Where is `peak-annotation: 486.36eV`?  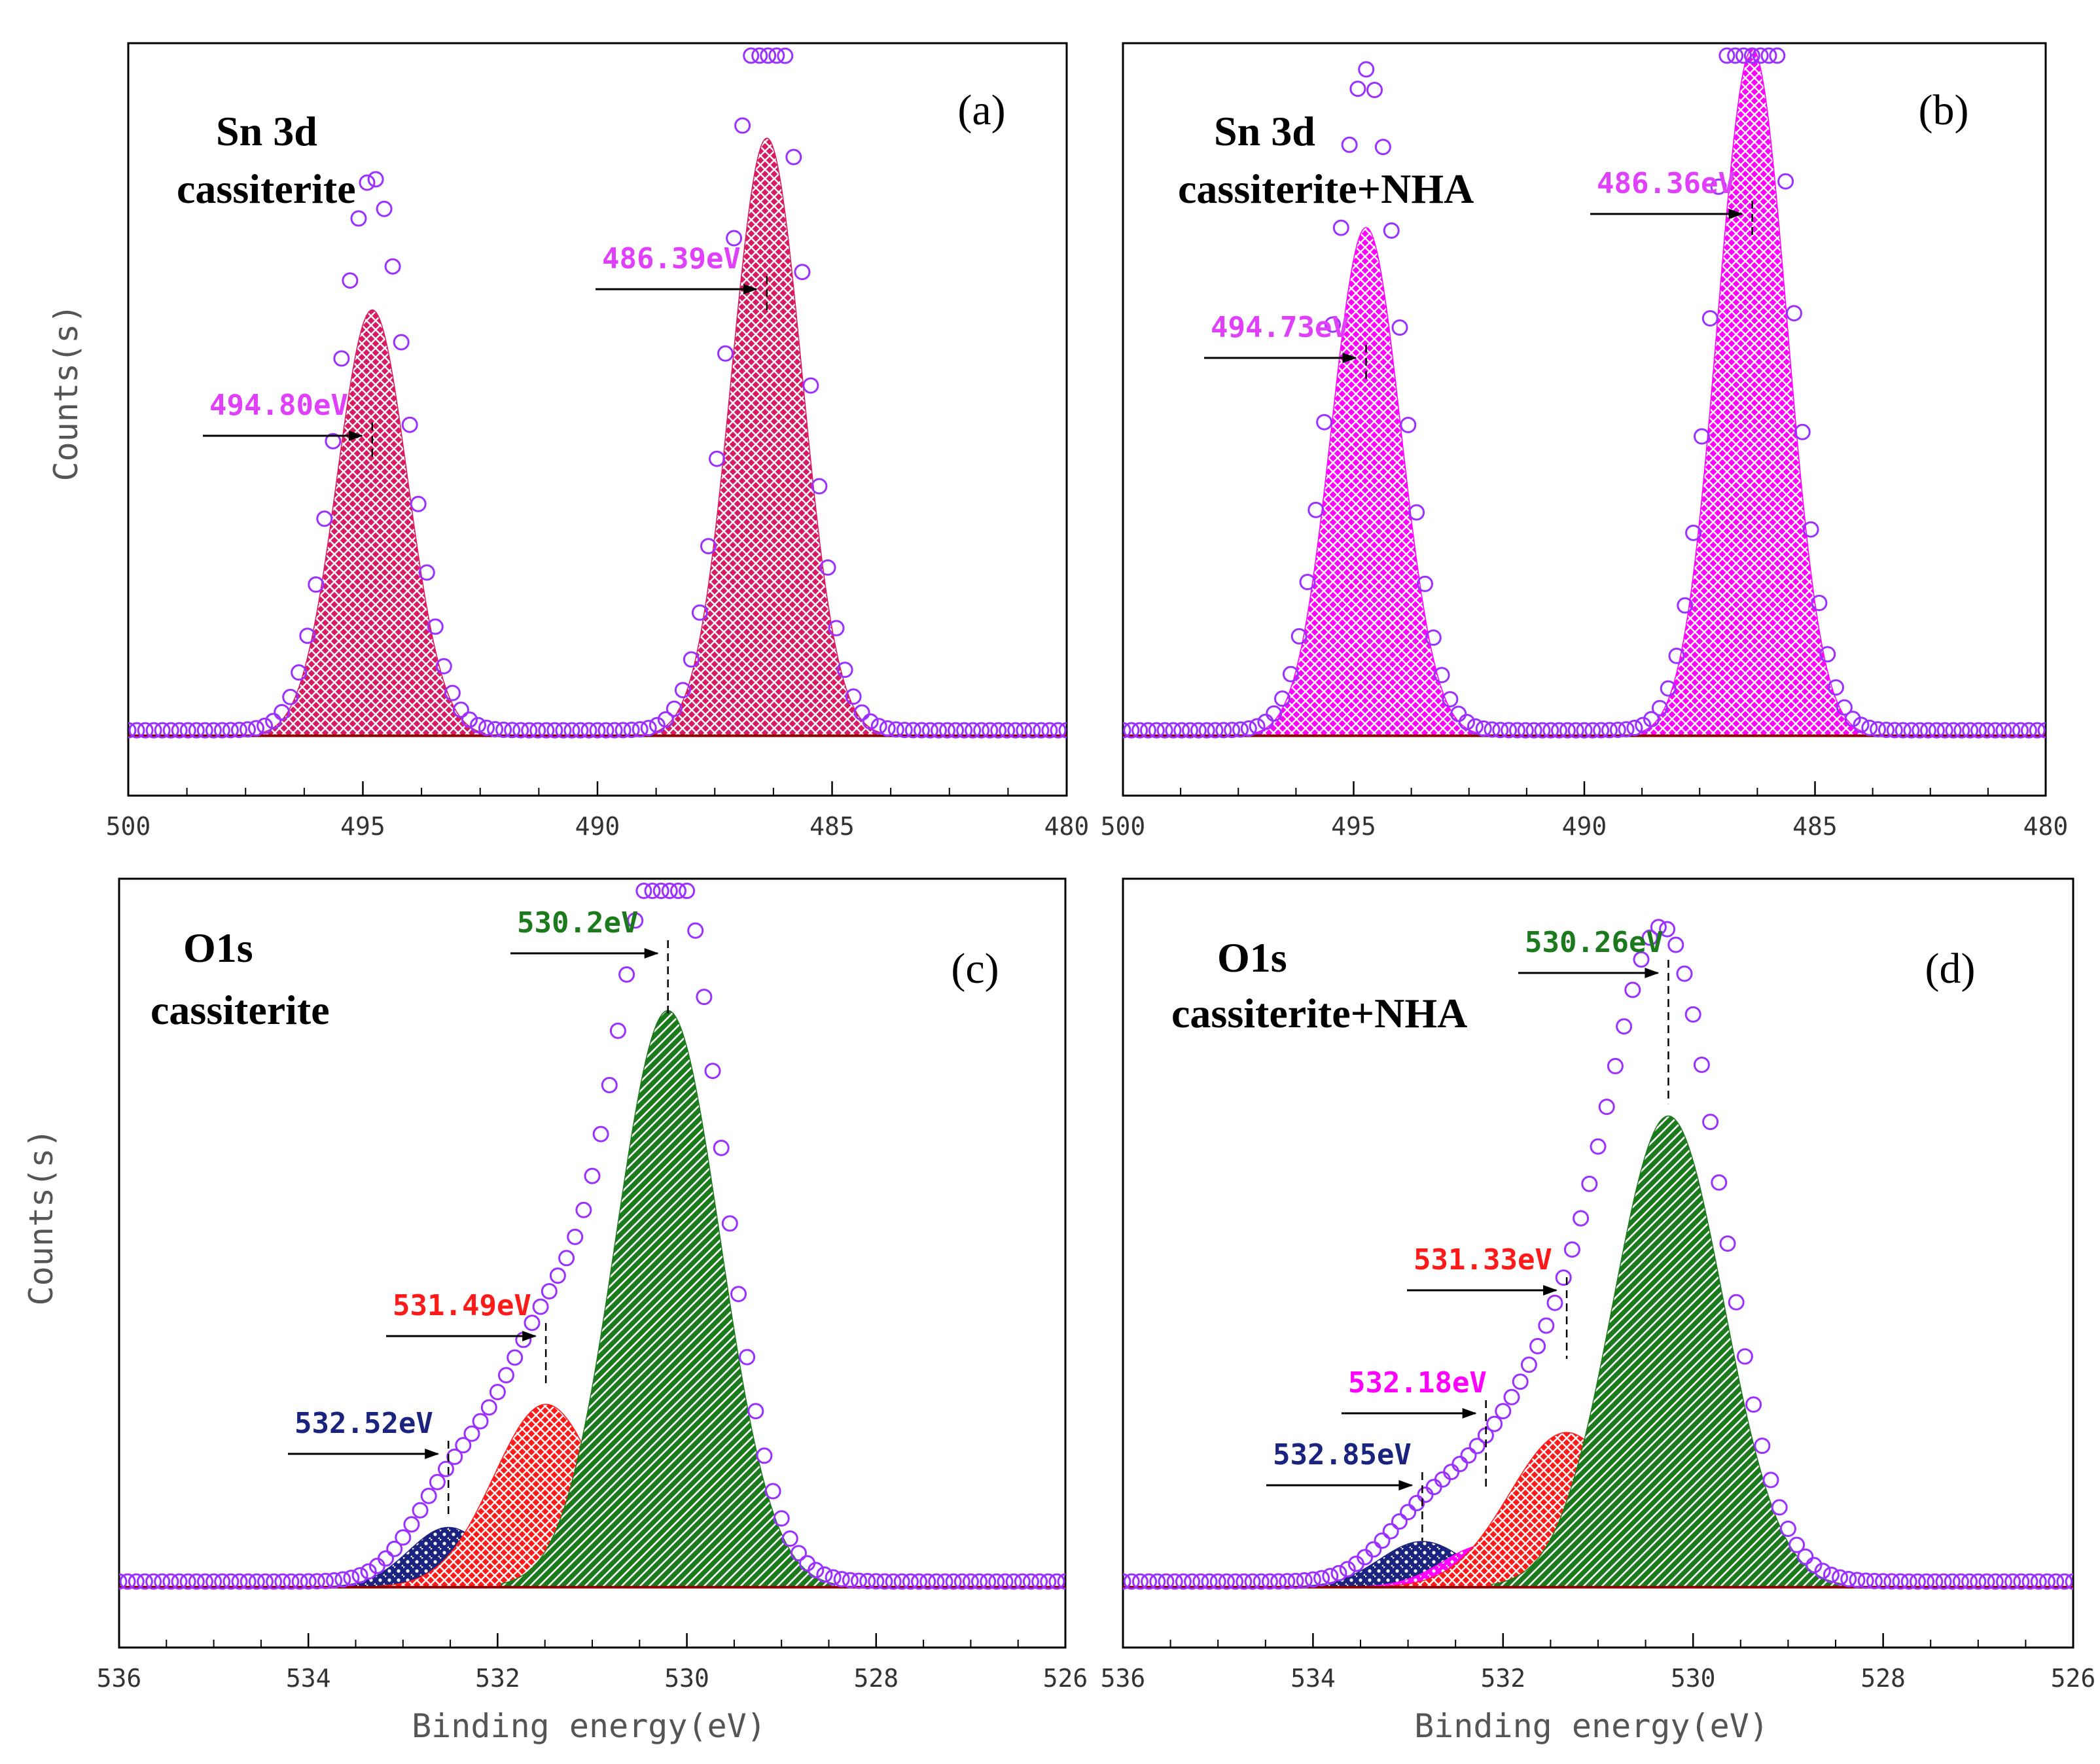
peak-annotation: 486.36eV is located at coordinates (1666, 183).